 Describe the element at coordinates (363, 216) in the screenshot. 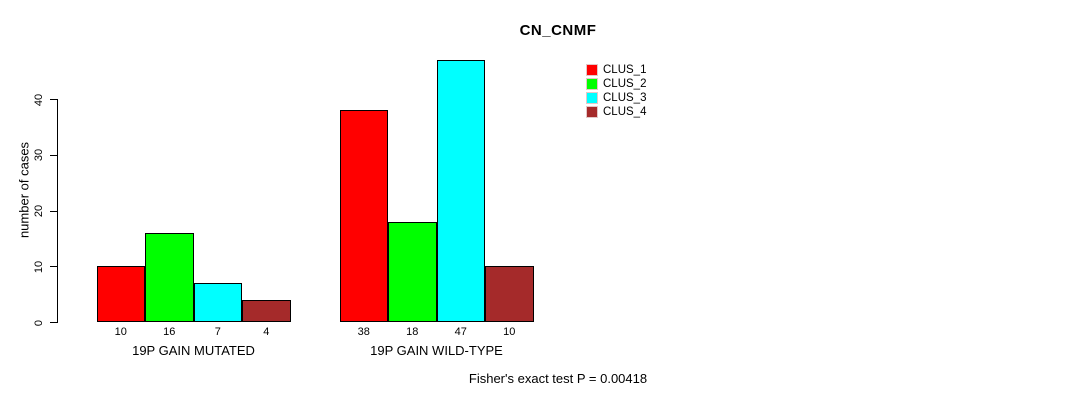

I see `bar-clus_1-group2` at that location.